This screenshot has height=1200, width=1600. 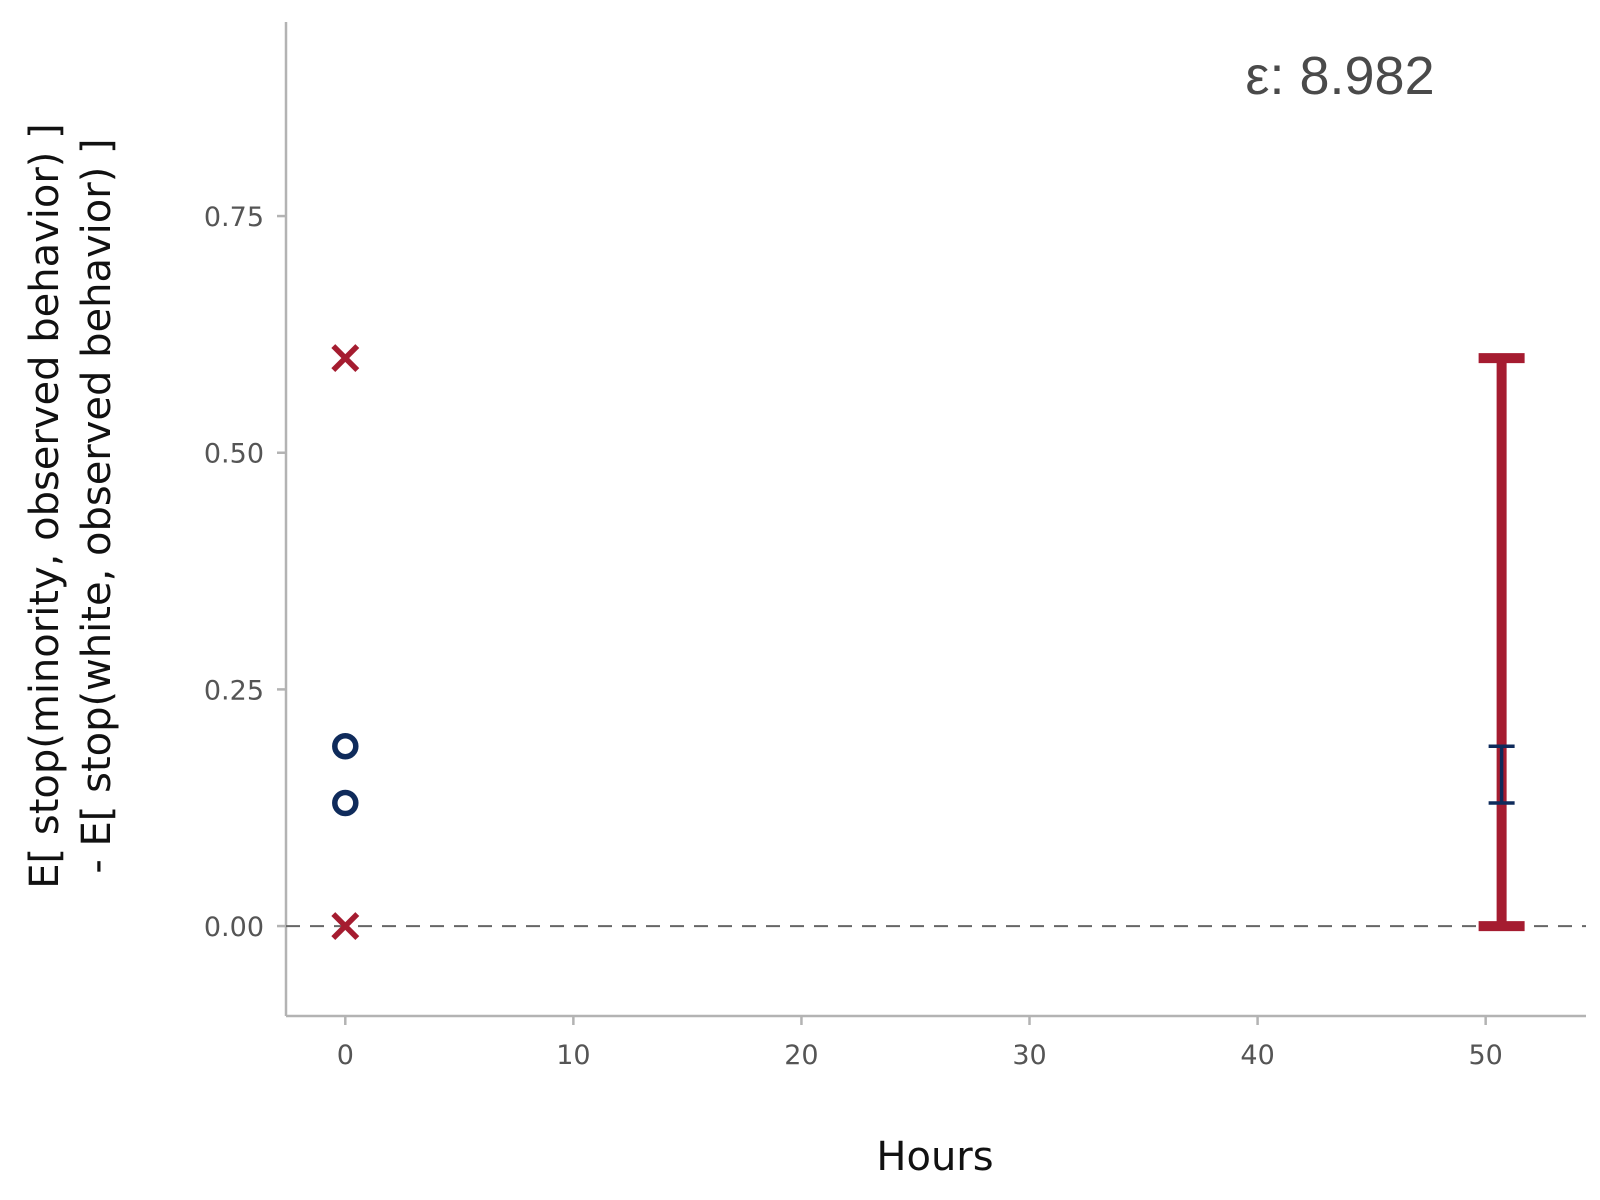 I want to click on y-tick-label: 0.50, so click(x=234, y=454).